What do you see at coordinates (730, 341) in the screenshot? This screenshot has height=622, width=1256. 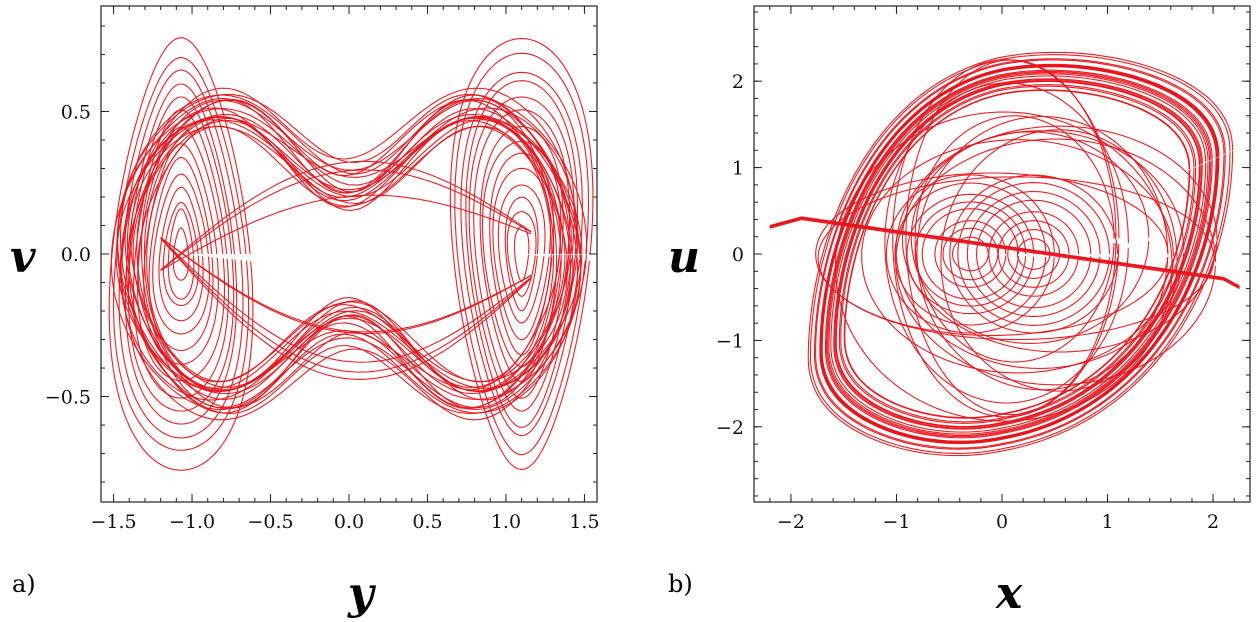 I see `y-tick-label: −1` at bounding box center [730, 341].